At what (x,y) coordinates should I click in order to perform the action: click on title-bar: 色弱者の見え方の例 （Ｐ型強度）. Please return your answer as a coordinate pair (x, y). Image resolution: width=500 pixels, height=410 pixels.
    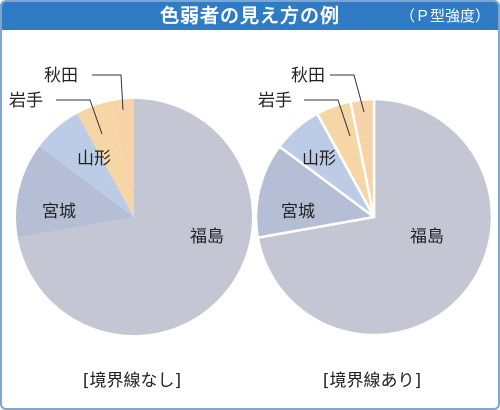
    Looking at the image, I should click on (250, 16).